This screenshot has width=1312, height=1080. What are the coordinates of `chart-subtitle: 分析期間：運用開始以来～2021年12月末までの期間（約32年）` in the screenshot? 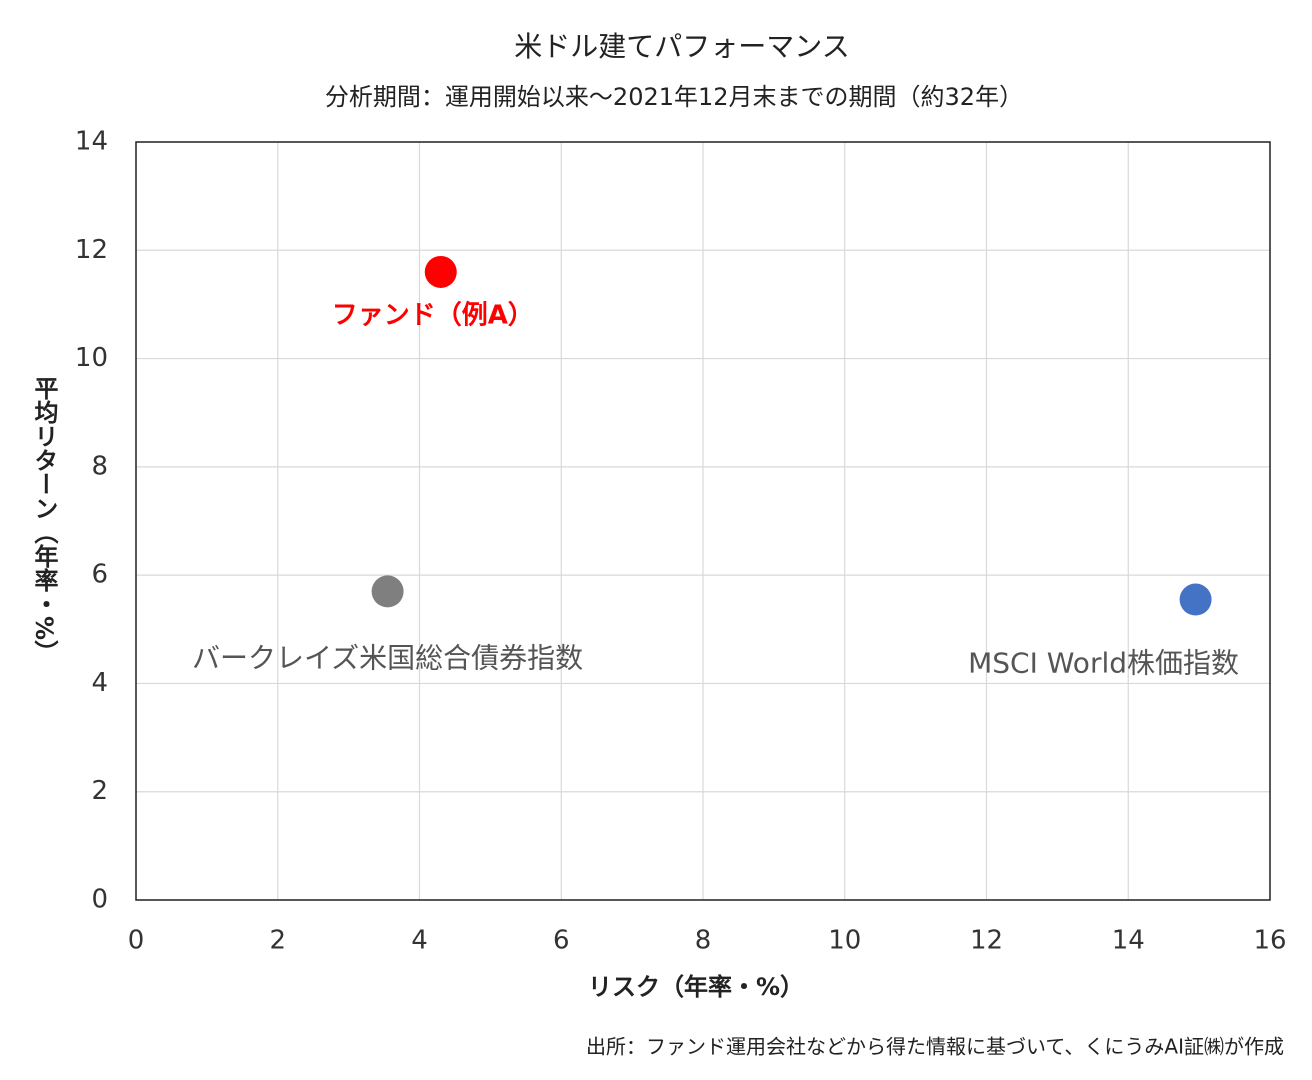 It's located at (674, 97).